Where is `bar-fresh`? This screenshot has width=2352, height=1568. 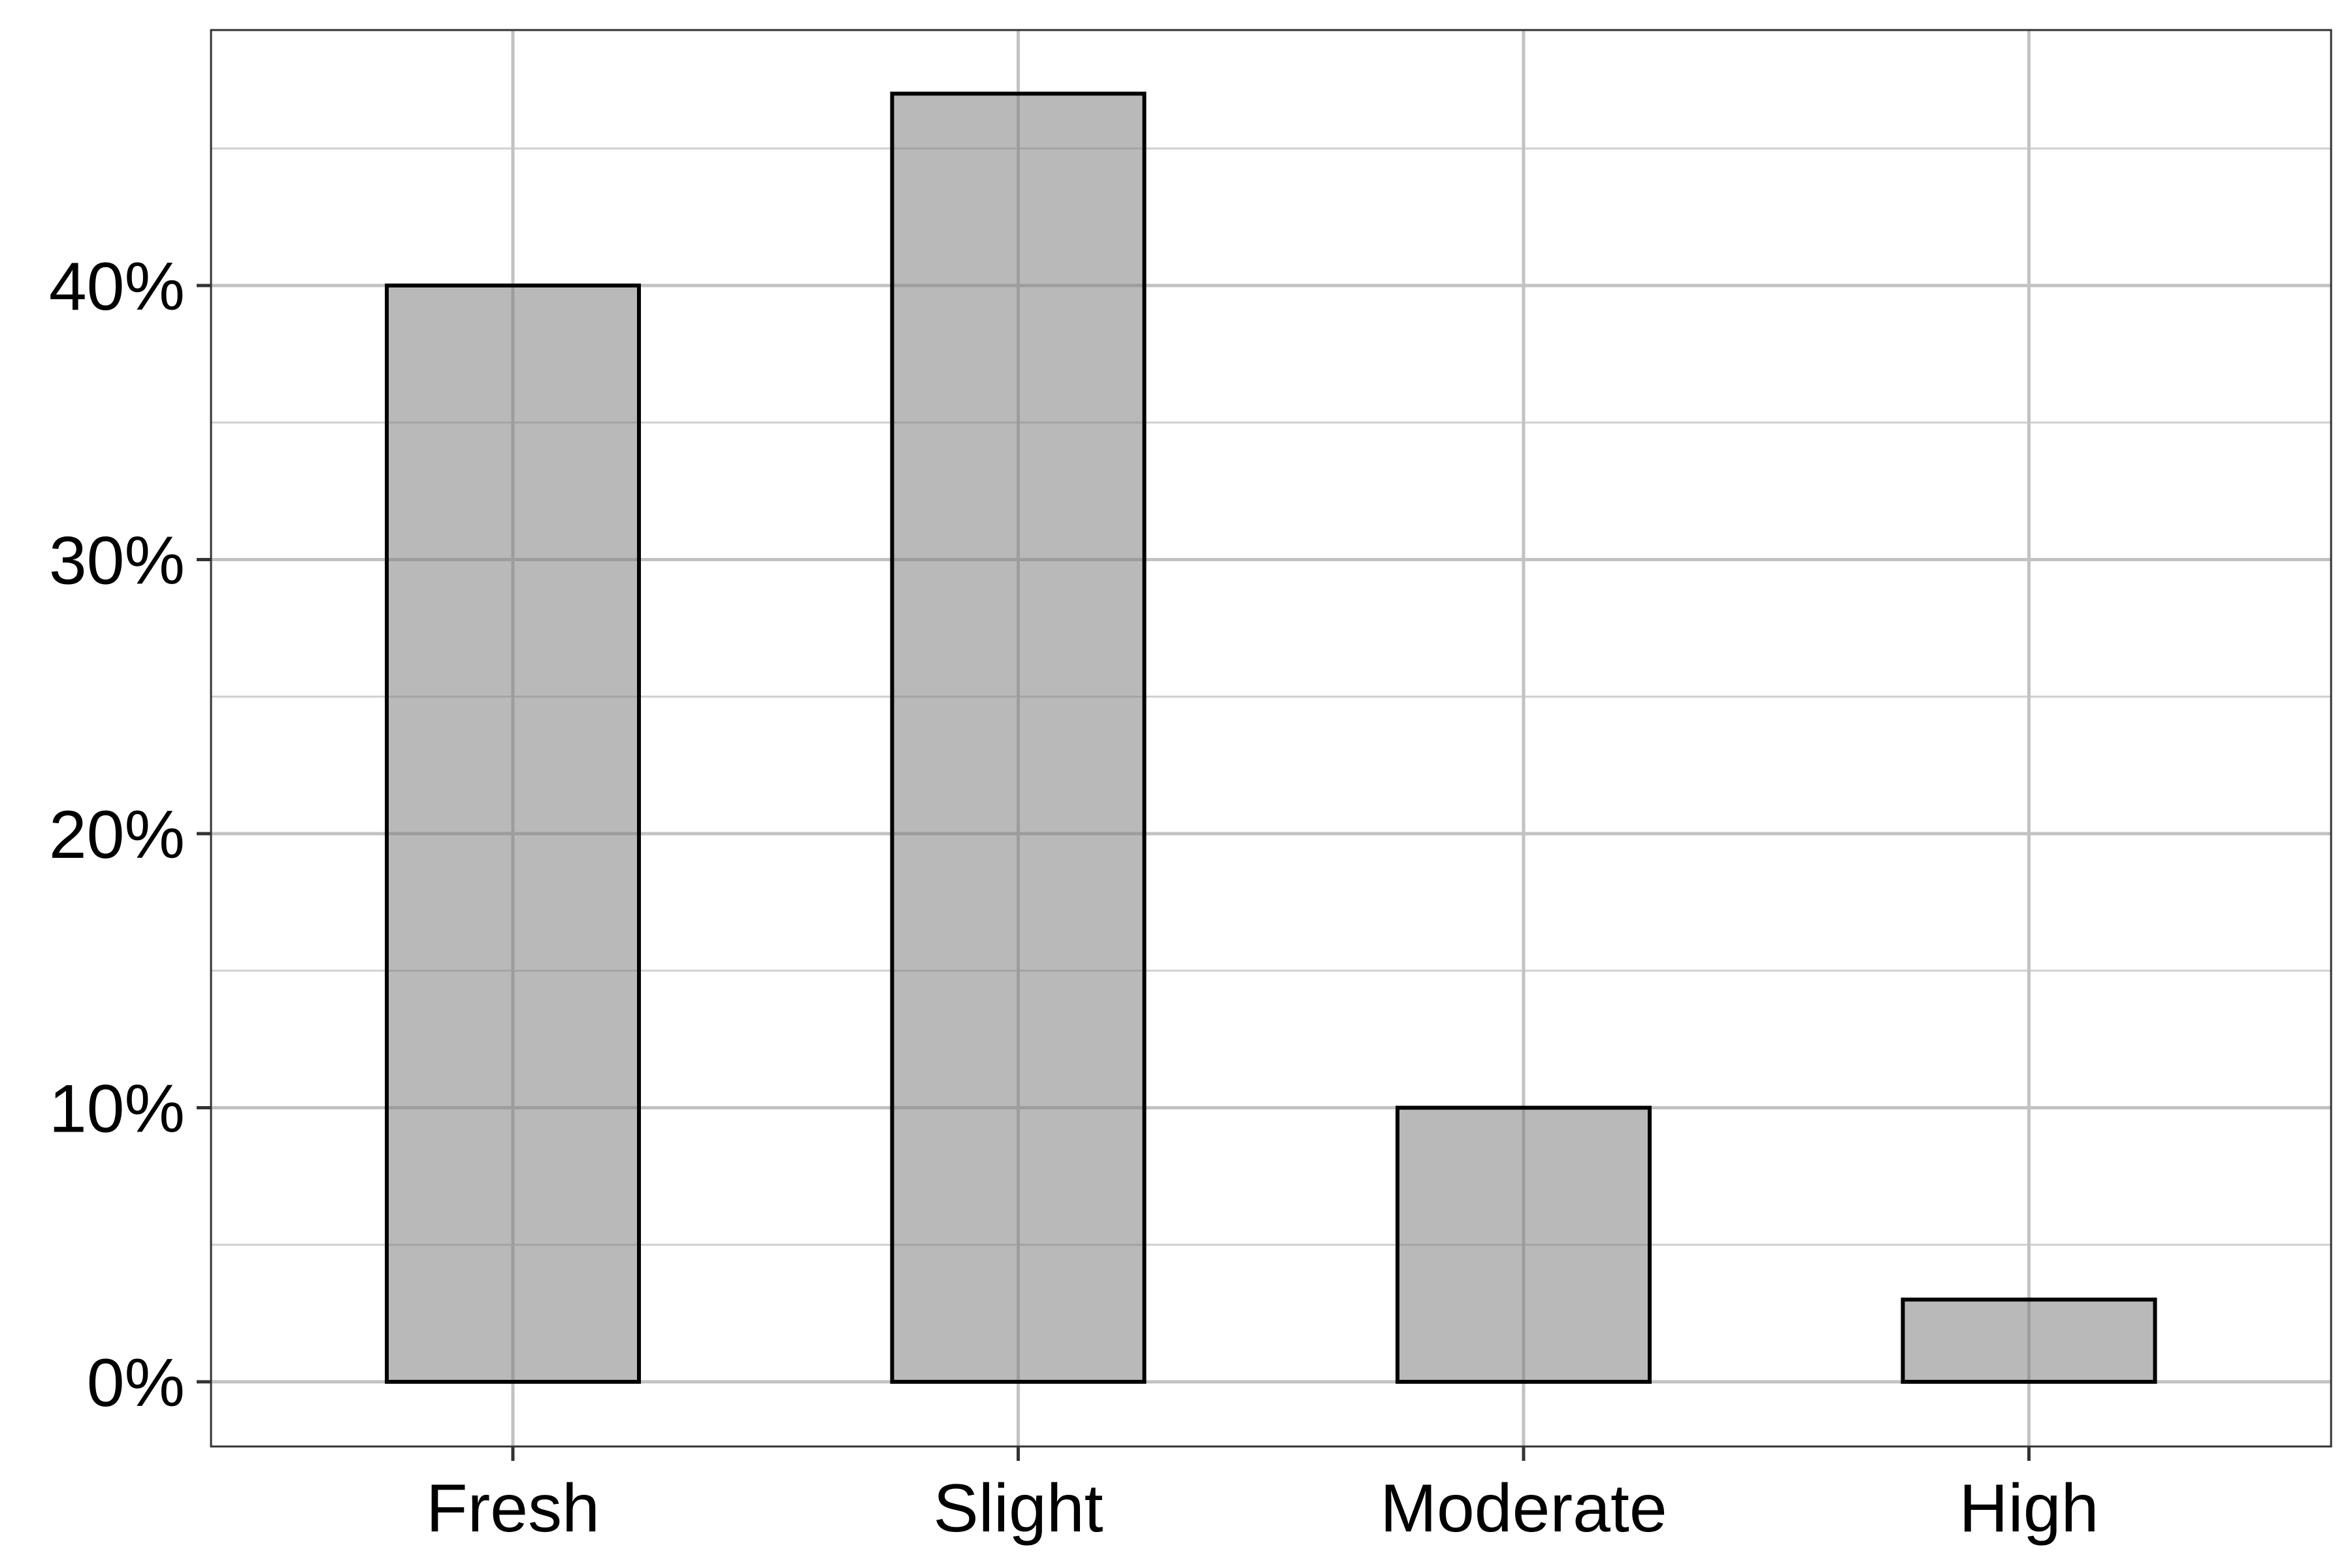
bar-fresh is located at coordinates (513, 834).